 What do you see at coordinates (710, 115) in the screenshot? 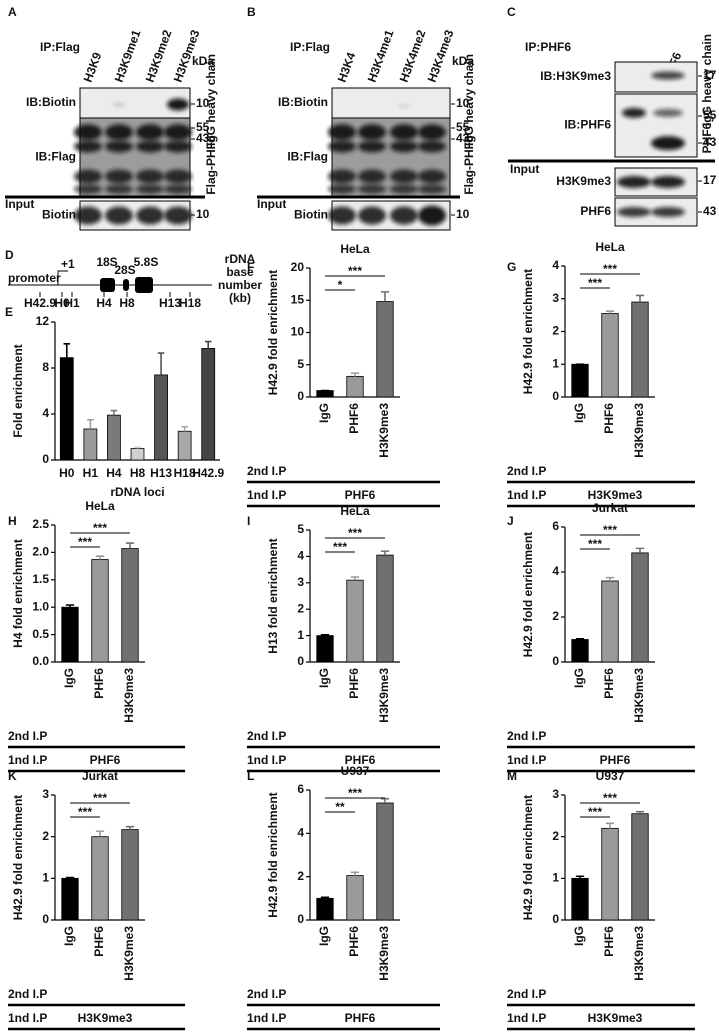
I see `marker-label: 55` at bounding box center [710, 115].